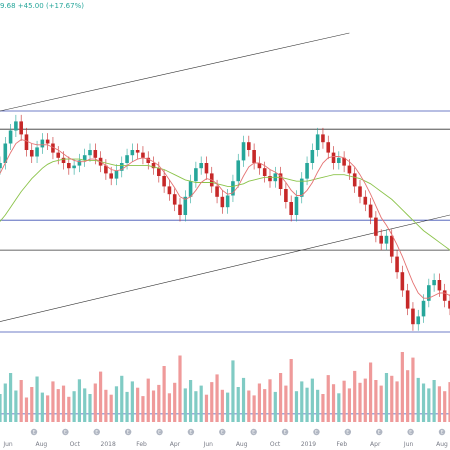 The height and width of the screenshot is (450, 450). Describe the element at coordinates (442, 444) in the screenshot. I see `x-tick-label: Aug` at that location.